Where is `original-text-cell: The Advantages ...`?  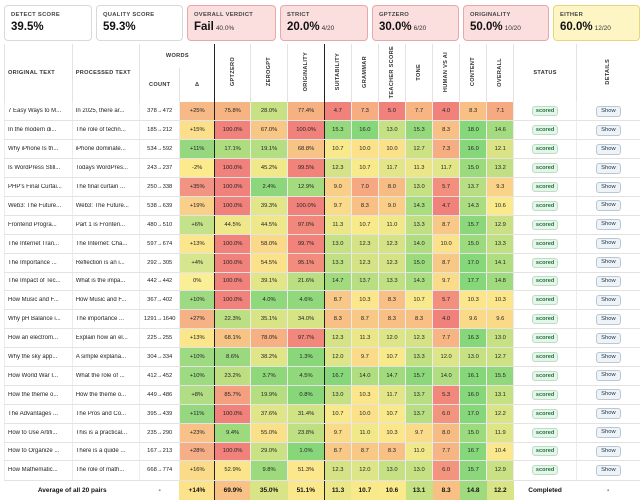 original-text-cell: The Advantages ... is located at coordinates (38, 414).